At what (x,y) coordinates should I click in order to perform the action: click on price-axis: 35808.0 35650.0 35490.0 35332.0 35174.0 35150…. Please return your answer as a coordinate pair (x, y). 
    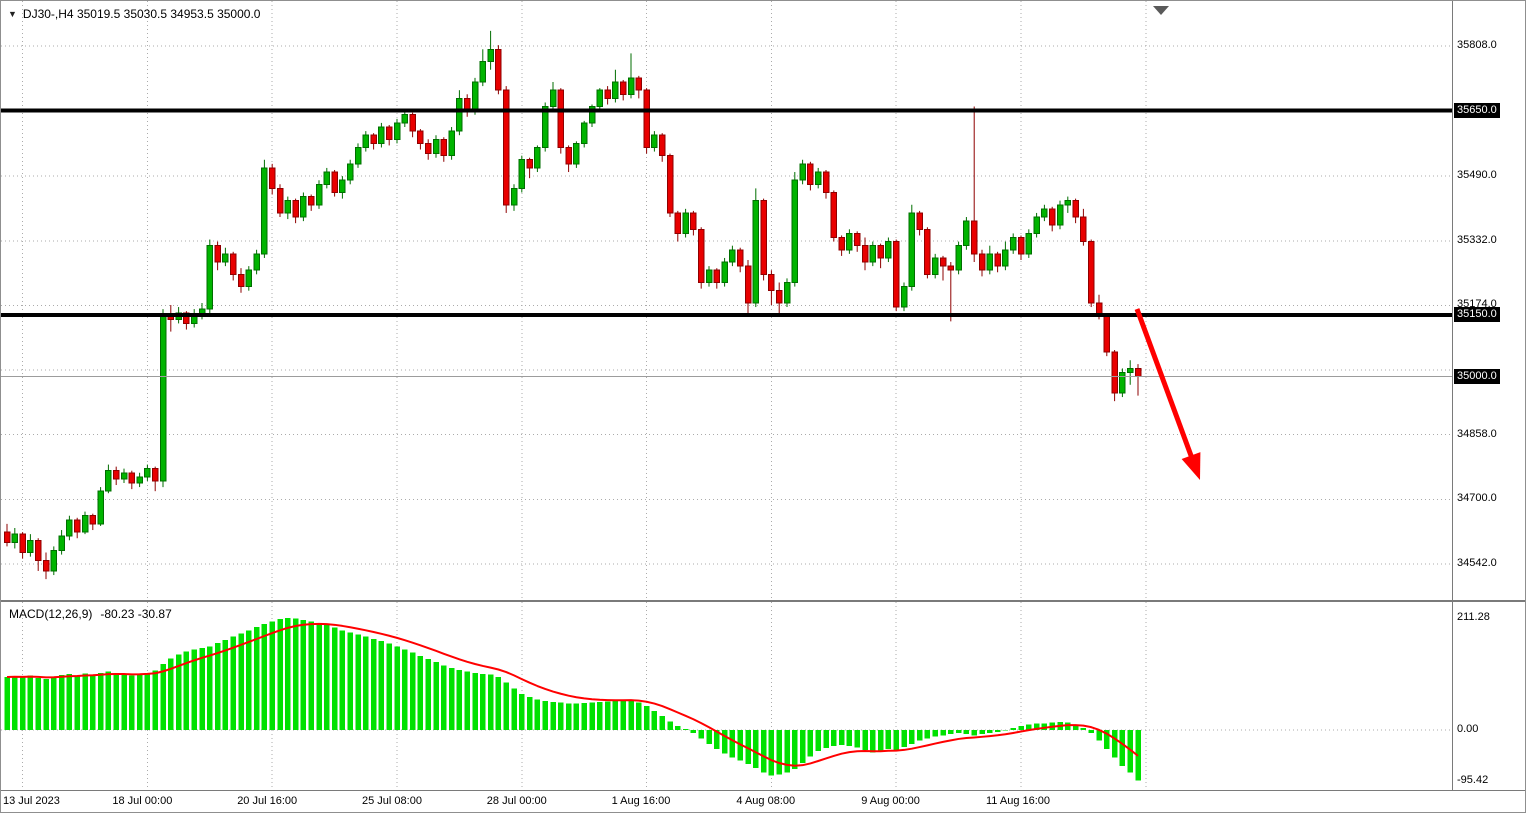
    Looking at the image, I should click on (1489, 396).